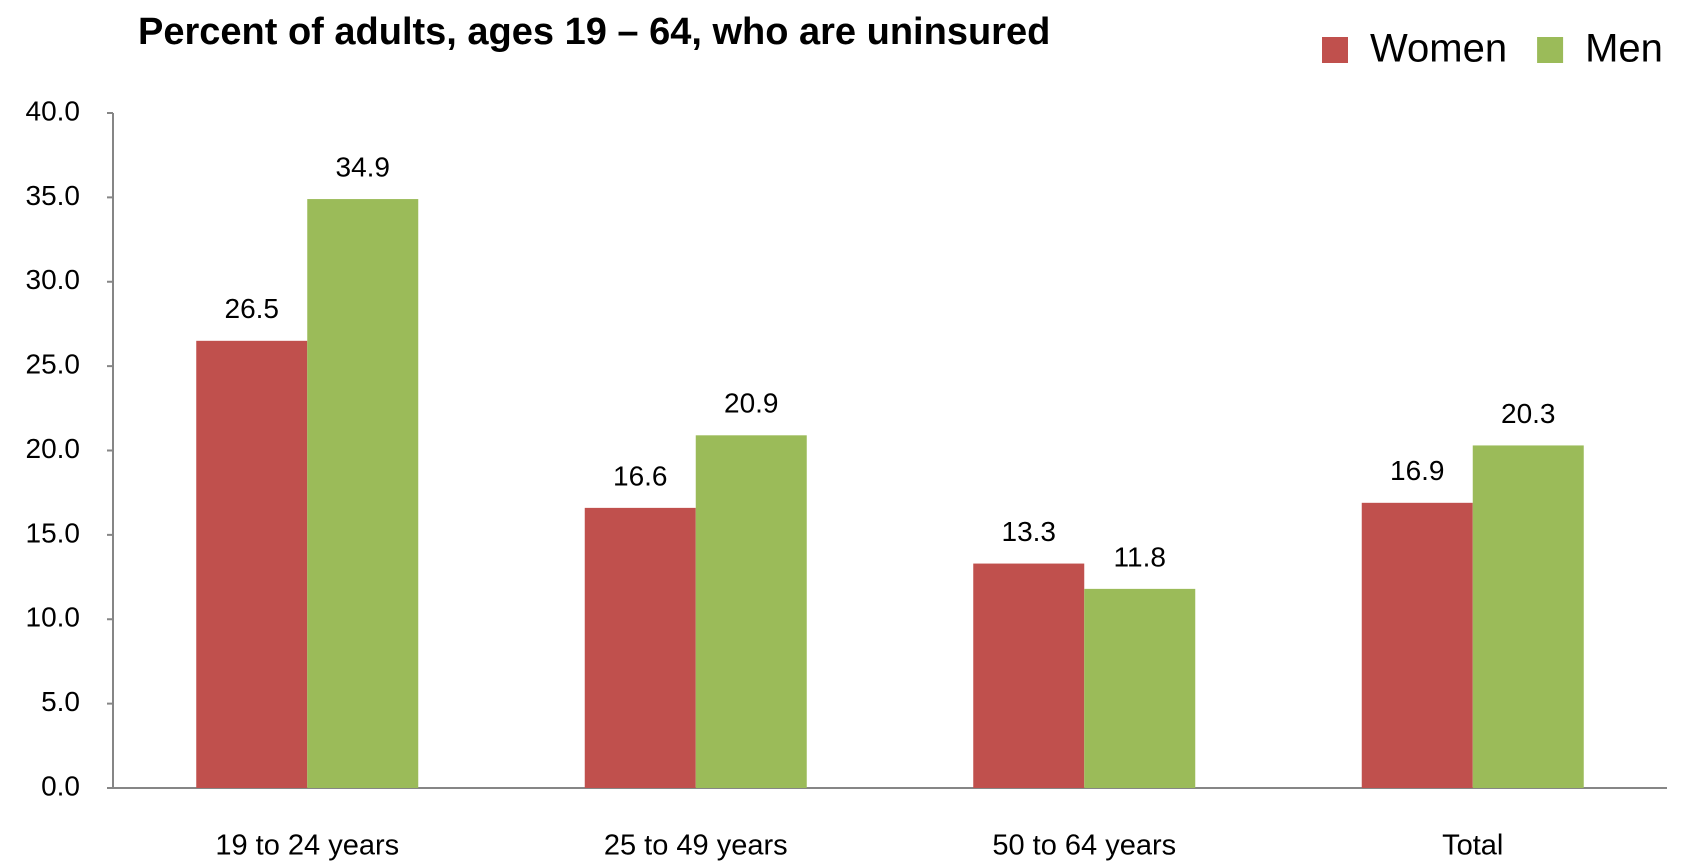 This screenshot has width=1692, height=863. What do you see at coordinates (1140, 556) in the screenshot?
I see `data-label: 11.8` at bounding box center [1140, 556].